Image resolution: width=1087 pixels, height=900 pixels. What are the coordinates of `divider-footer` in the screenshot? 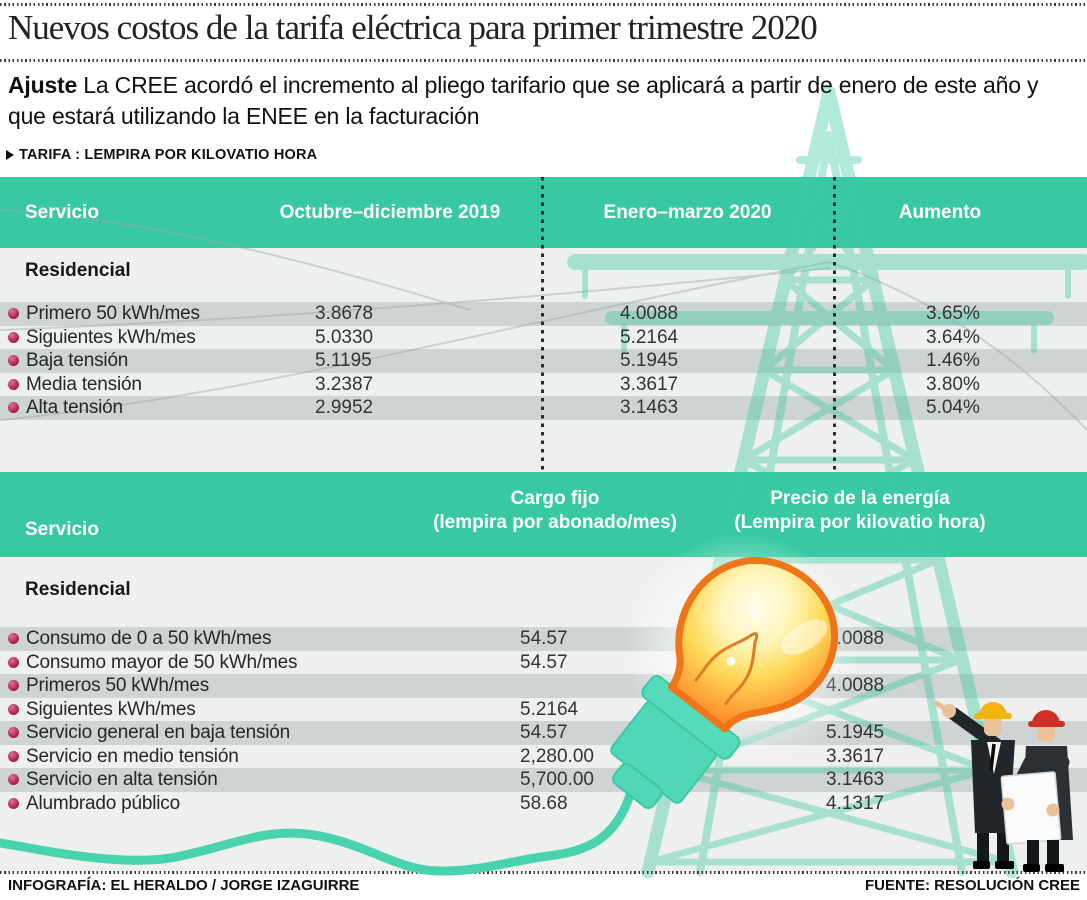 It's located at (543, 872).